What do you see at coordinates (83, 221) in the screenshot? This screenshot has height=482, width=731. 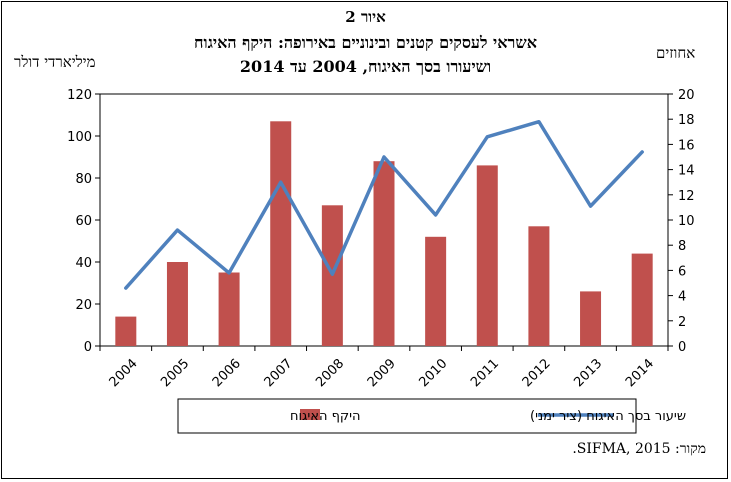 I see `left-tick-label: 60` at bounding box center [83, 221].